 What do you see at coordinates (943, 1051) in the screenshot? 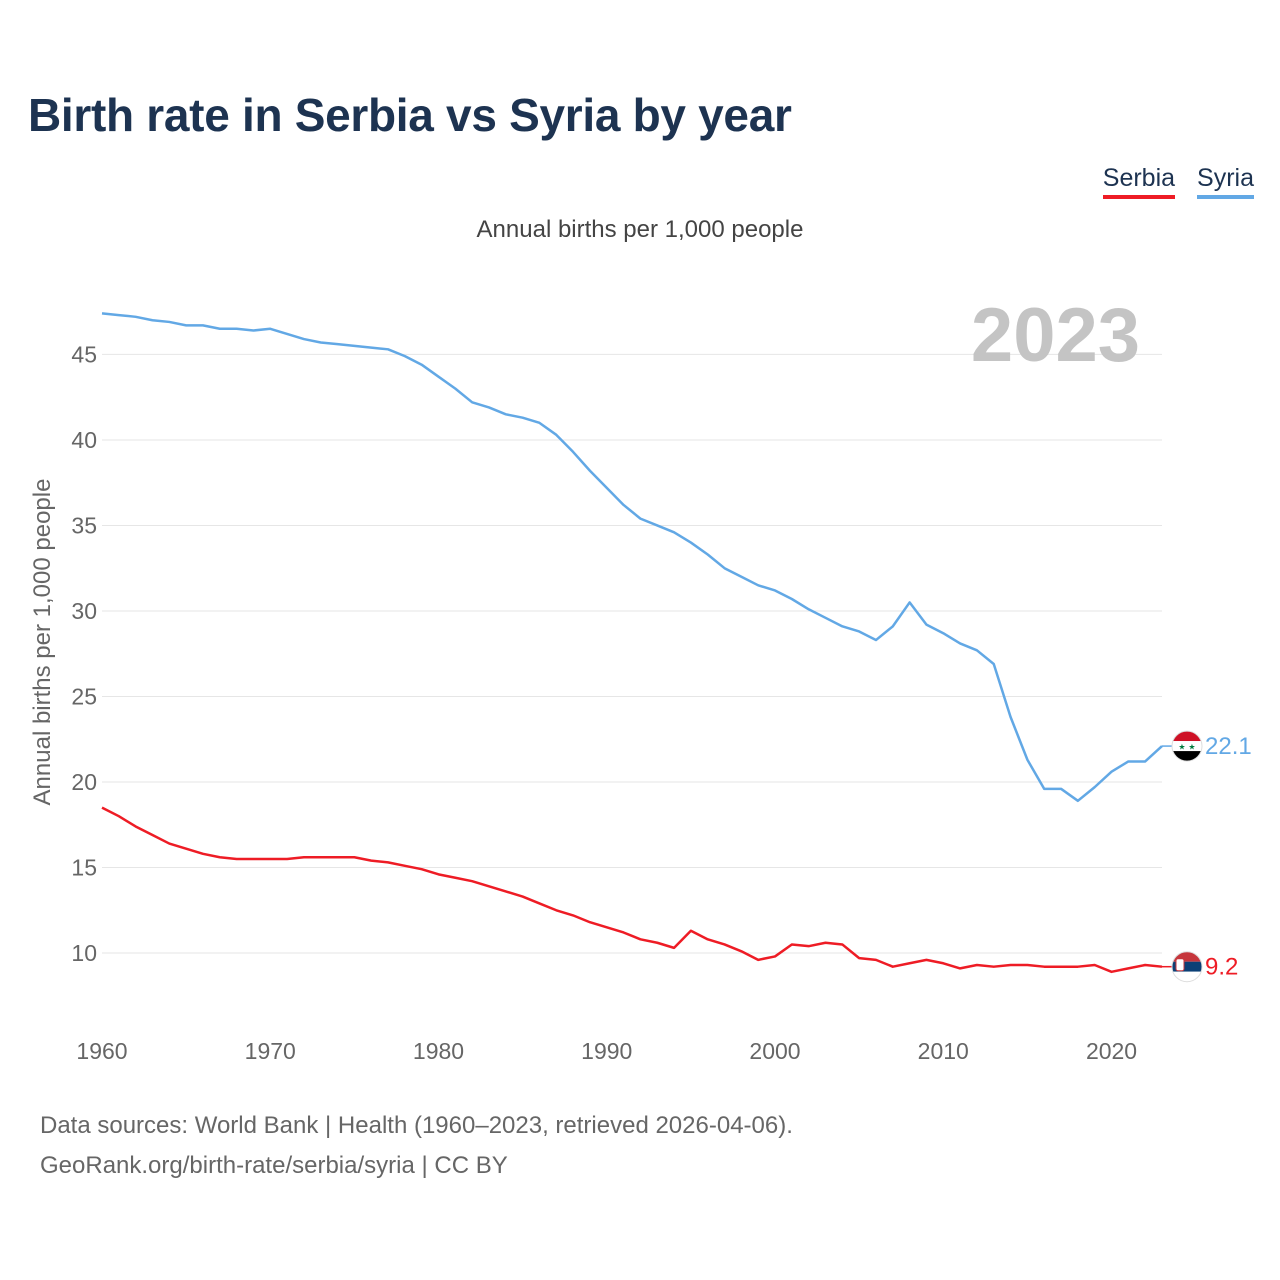
I see `x-tick-label-2010: 2010` at bounding box center [943, 1051].